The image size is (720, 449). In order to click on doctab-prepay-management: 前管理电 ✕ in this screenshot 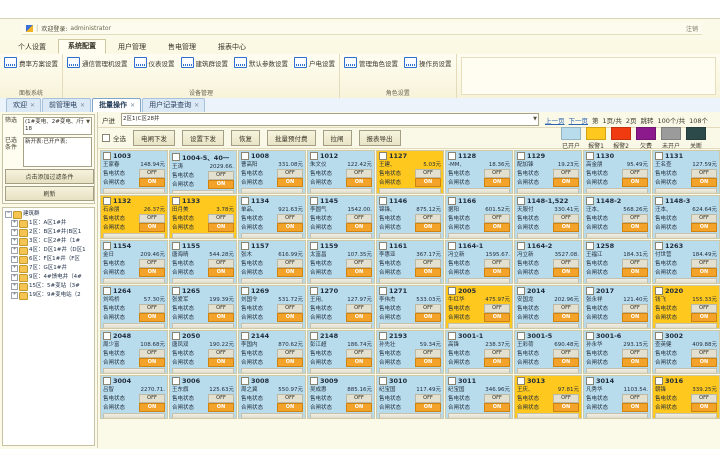, I will do `click(67, 105)`.